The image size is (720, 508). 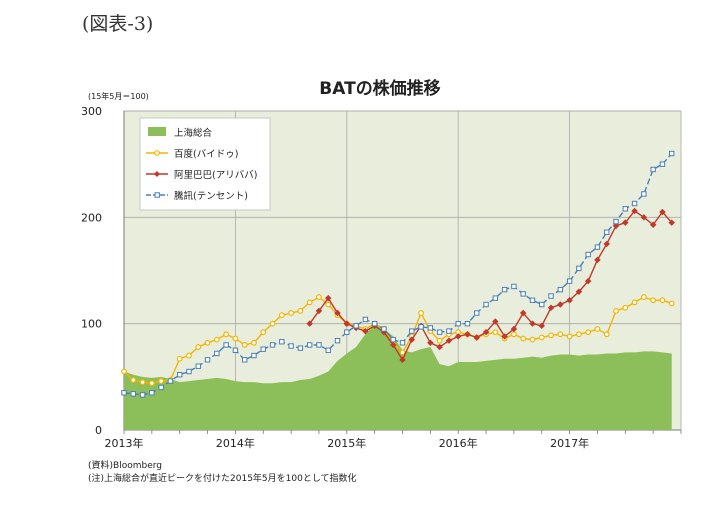 What do you see at coordinates (124, 443) in the screenshot?
I see `x-tick-label: 2013年` at bounding box center [124, 443].